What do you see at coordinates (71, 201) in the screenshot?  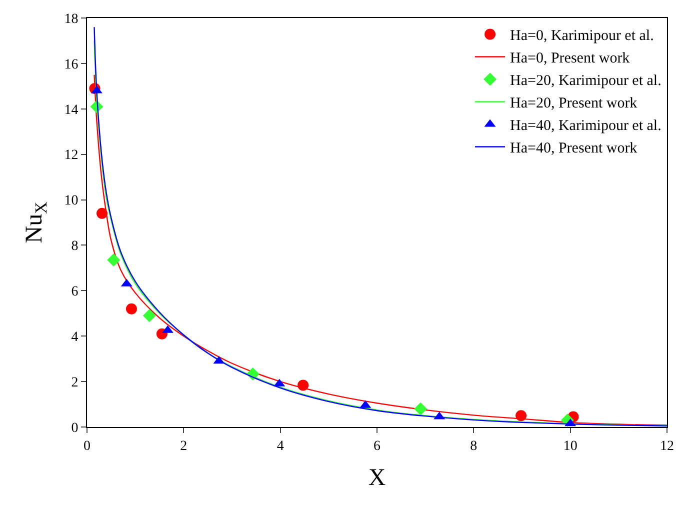 I see `y-tick-label: 10` at bounding box center [71, 201].